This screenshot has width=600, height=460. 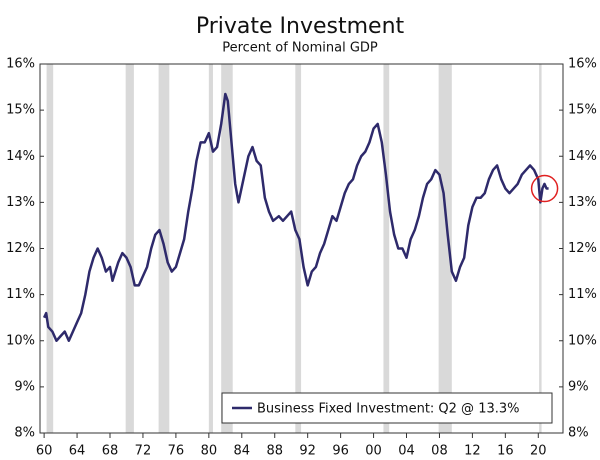 I want to click on chart-title: Private Investment, so click(x=300, y=26).